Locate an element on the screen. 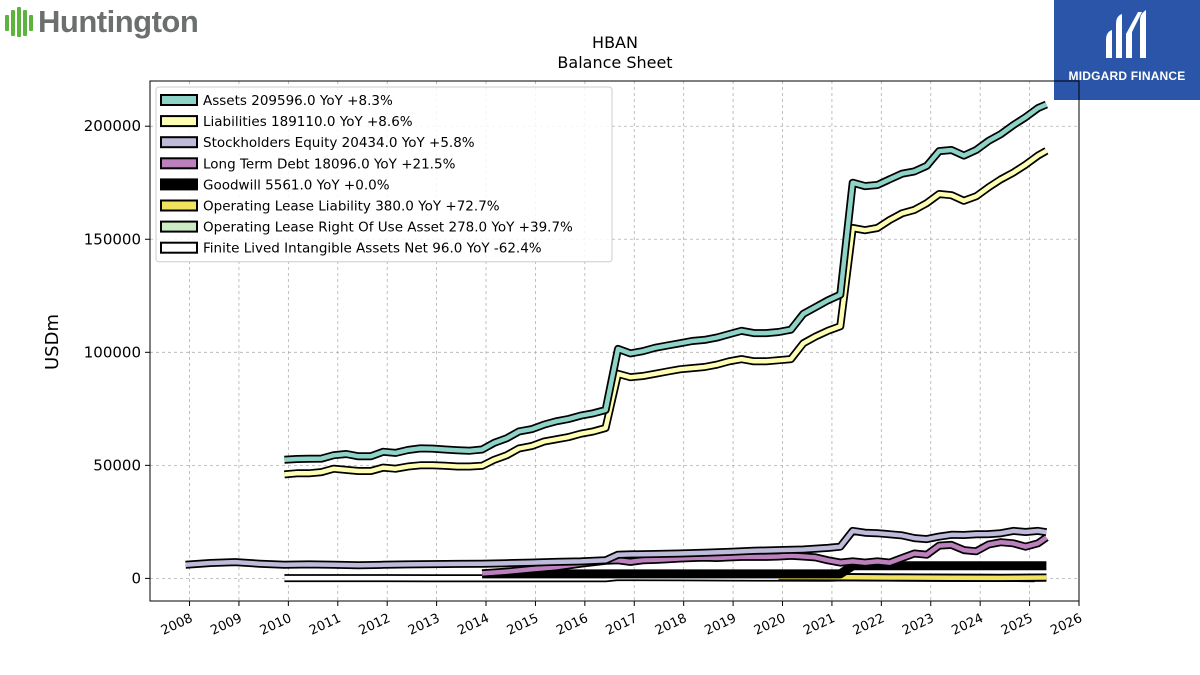 This screenshot has height=675, width=1200. chart-title: HBAN is located at coordinates (615, 42).